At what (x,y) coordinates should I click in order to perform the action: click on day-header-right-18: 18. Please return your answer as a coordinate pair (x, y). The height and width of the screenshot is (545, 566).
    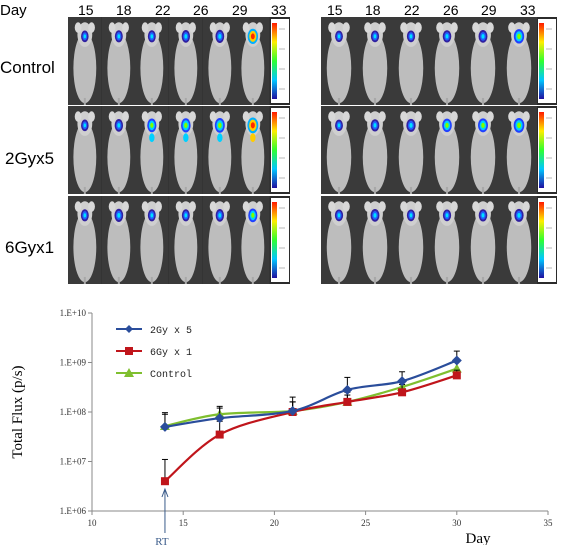
    Looking at the image, I should click on (373, 10).